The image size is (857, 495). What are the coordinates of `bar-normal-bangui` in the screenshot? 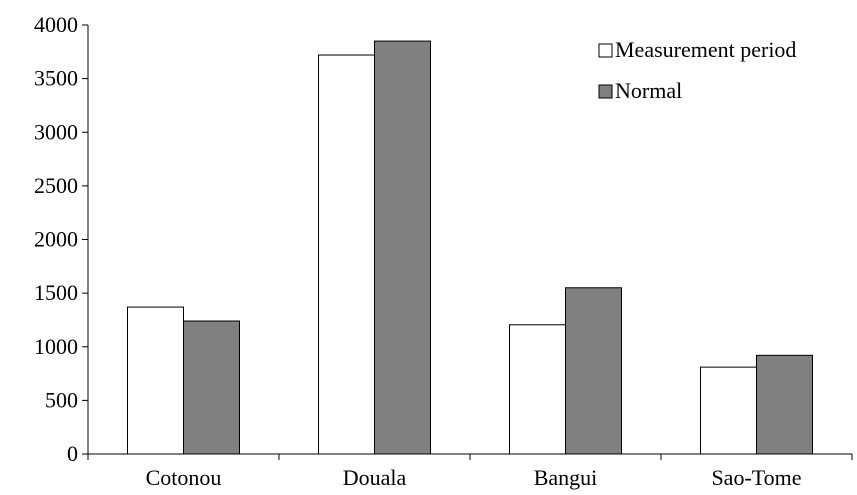 It's located at (593, 371).